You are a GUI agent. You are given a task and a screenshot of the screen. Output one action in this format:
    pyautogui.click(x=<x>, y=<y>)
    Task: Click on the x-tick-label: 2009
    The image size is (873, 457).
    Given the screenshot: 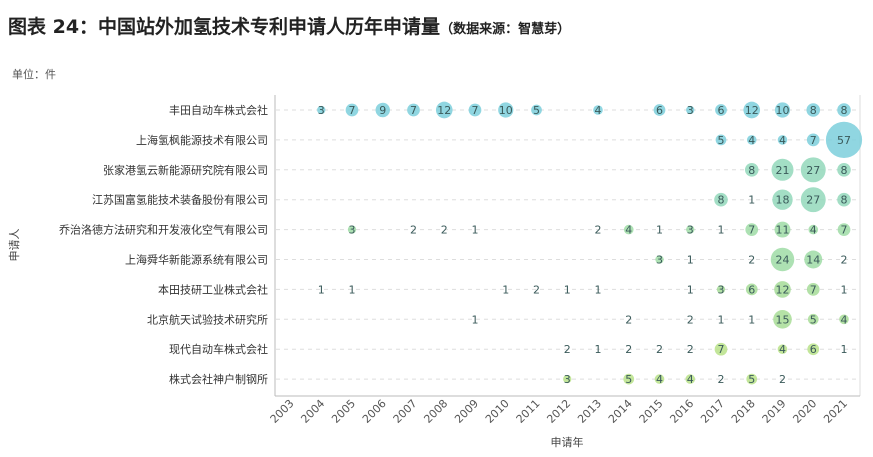 What is the action you would take?
    pyautogui.click(x=466, y=411)
    